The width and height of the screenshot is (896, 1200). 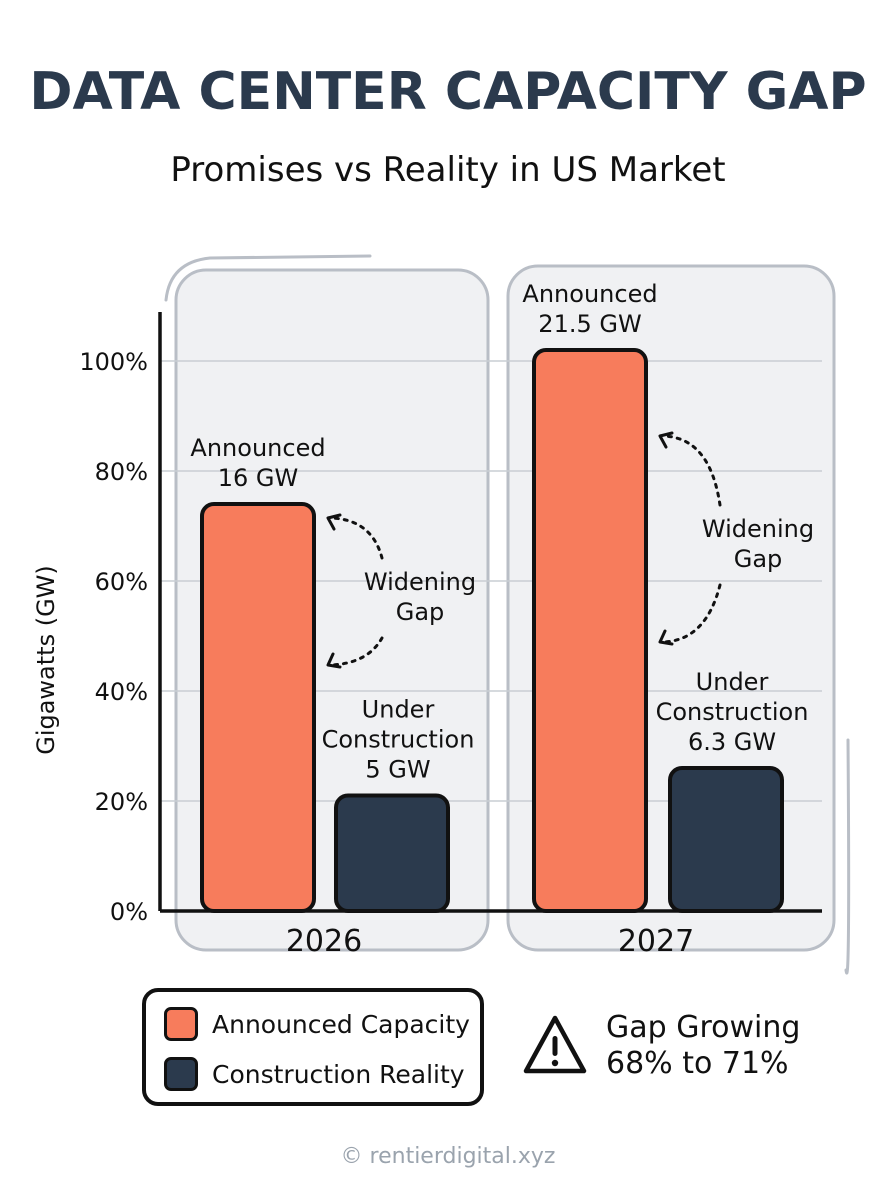 What do you see at coordinates (121, 472) in the screenshot?
I see `y-tick-label: 80%` at bounding box center [121, 472].